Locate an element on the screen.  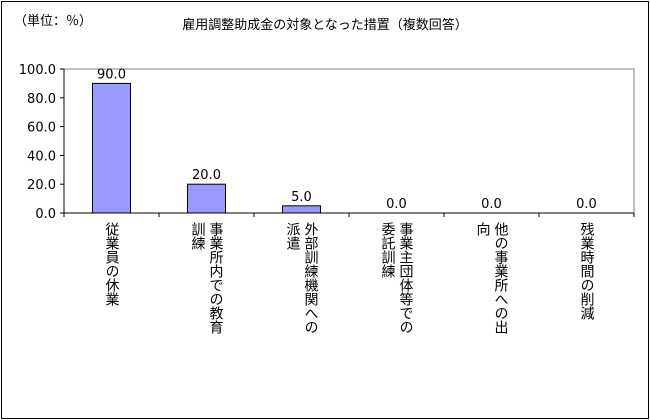
data-label: 20.0 is located at coordinates (206, 175).